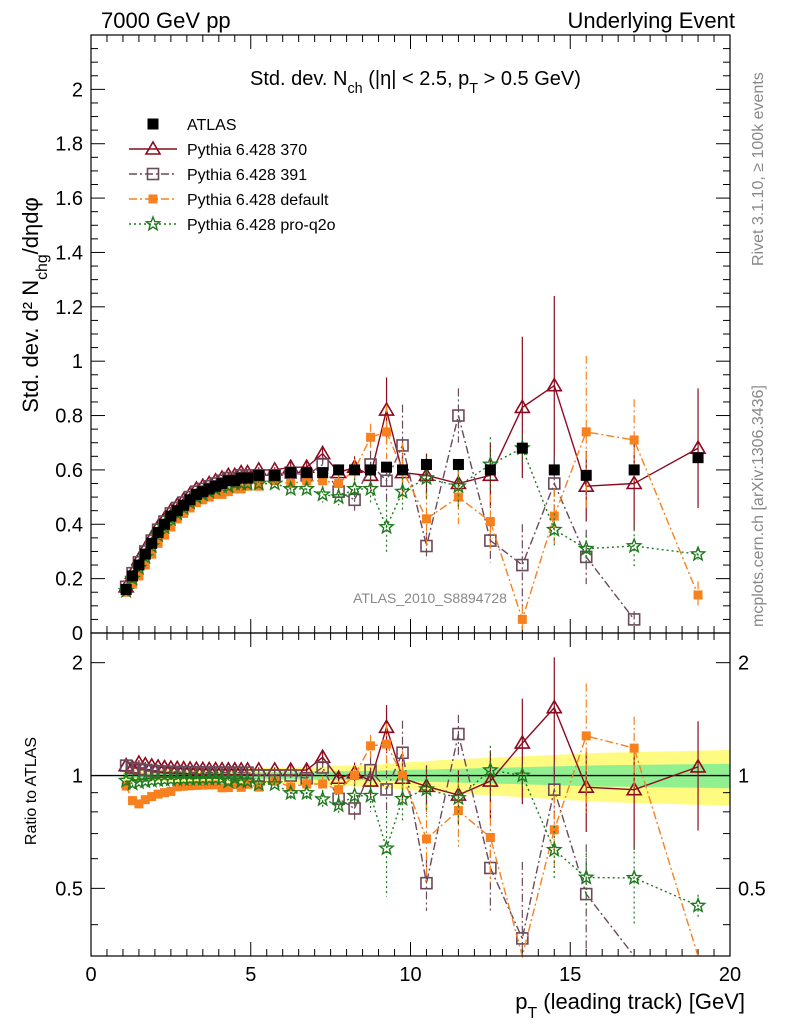 Image resolution: width=786 pixels, height=1024 pixels. Describe the element at coordinates (77, 362) in the screenshot. I see `y-tick-label: 1` at that location.